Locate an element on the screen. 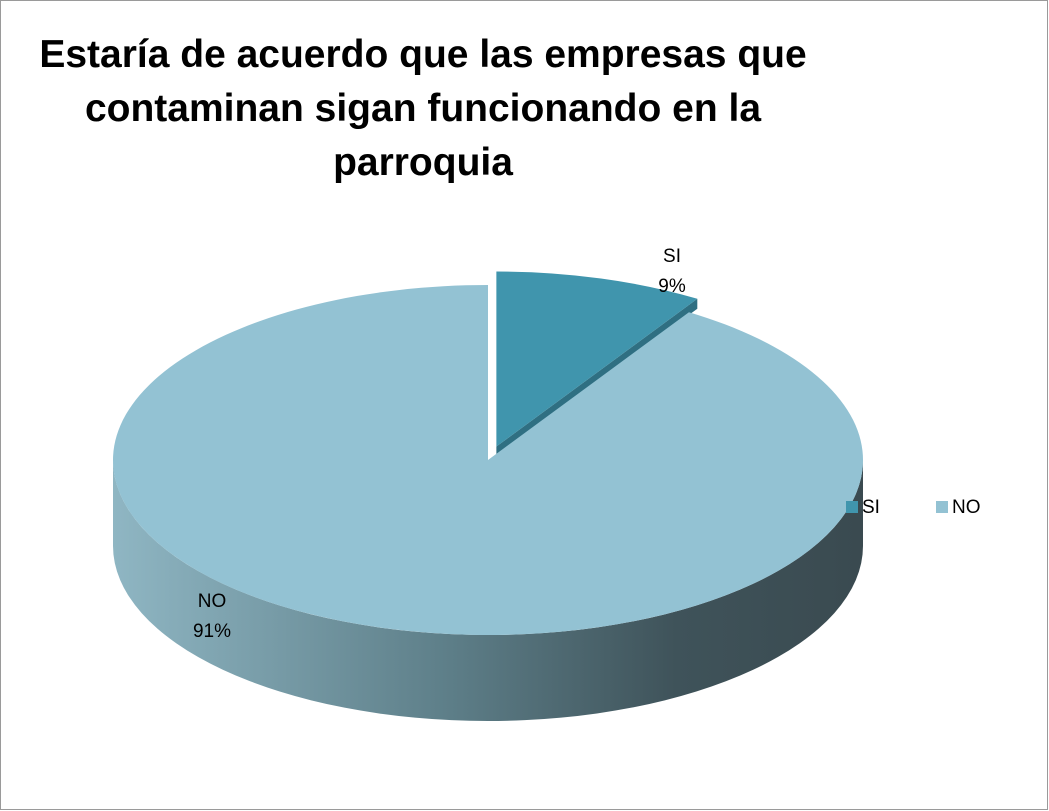 Image resolution: width=1049 pixels, height=811 pixels. pie-slice is located at coordinates (597, 359).